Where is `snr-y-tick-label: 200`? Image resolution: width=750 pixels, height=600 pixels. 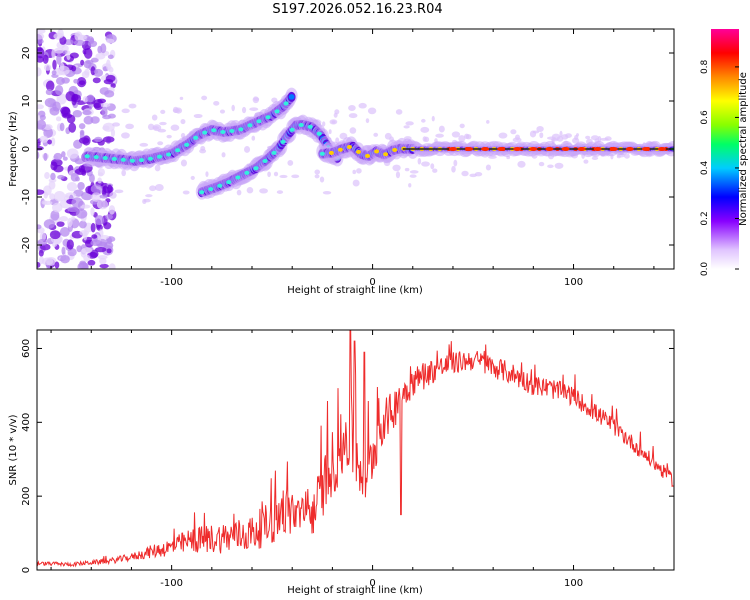 snr-y-tick-label: 200 is located at coordinates (26, 496).